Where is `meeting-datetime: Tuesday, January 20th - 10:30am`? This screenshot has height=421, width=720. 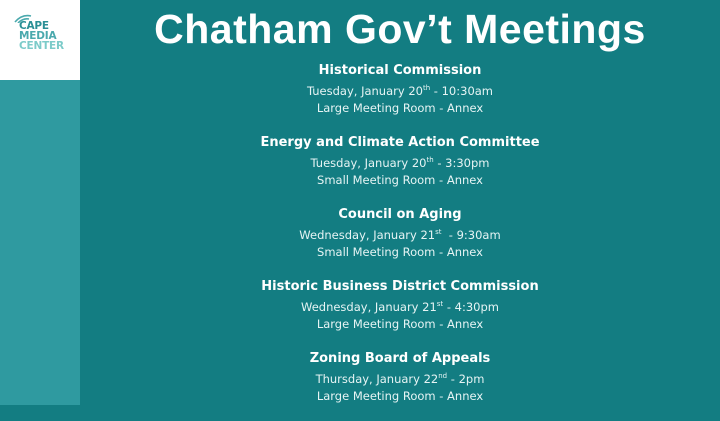 meeting-datetime: Tuesday, January 20th - 10:30am is located at coordinates (400, 90).